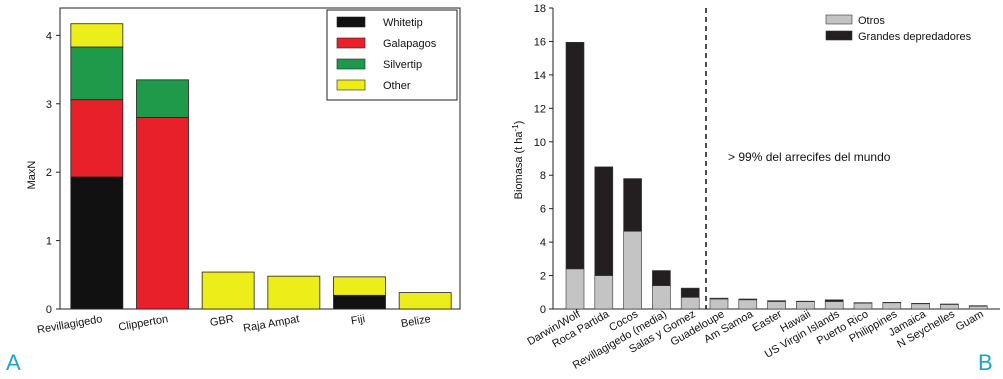 The width and height of the screenshot is (1003, 379). I want to click on chart-b-bar-guadeloupe-otros, so click(719, 304).